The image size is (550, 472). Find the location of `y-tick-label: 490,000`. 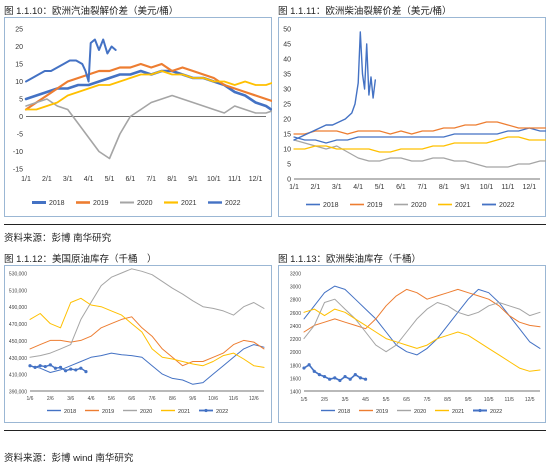

y-tick-label: 490,000 is located at coordinates (18, 308).